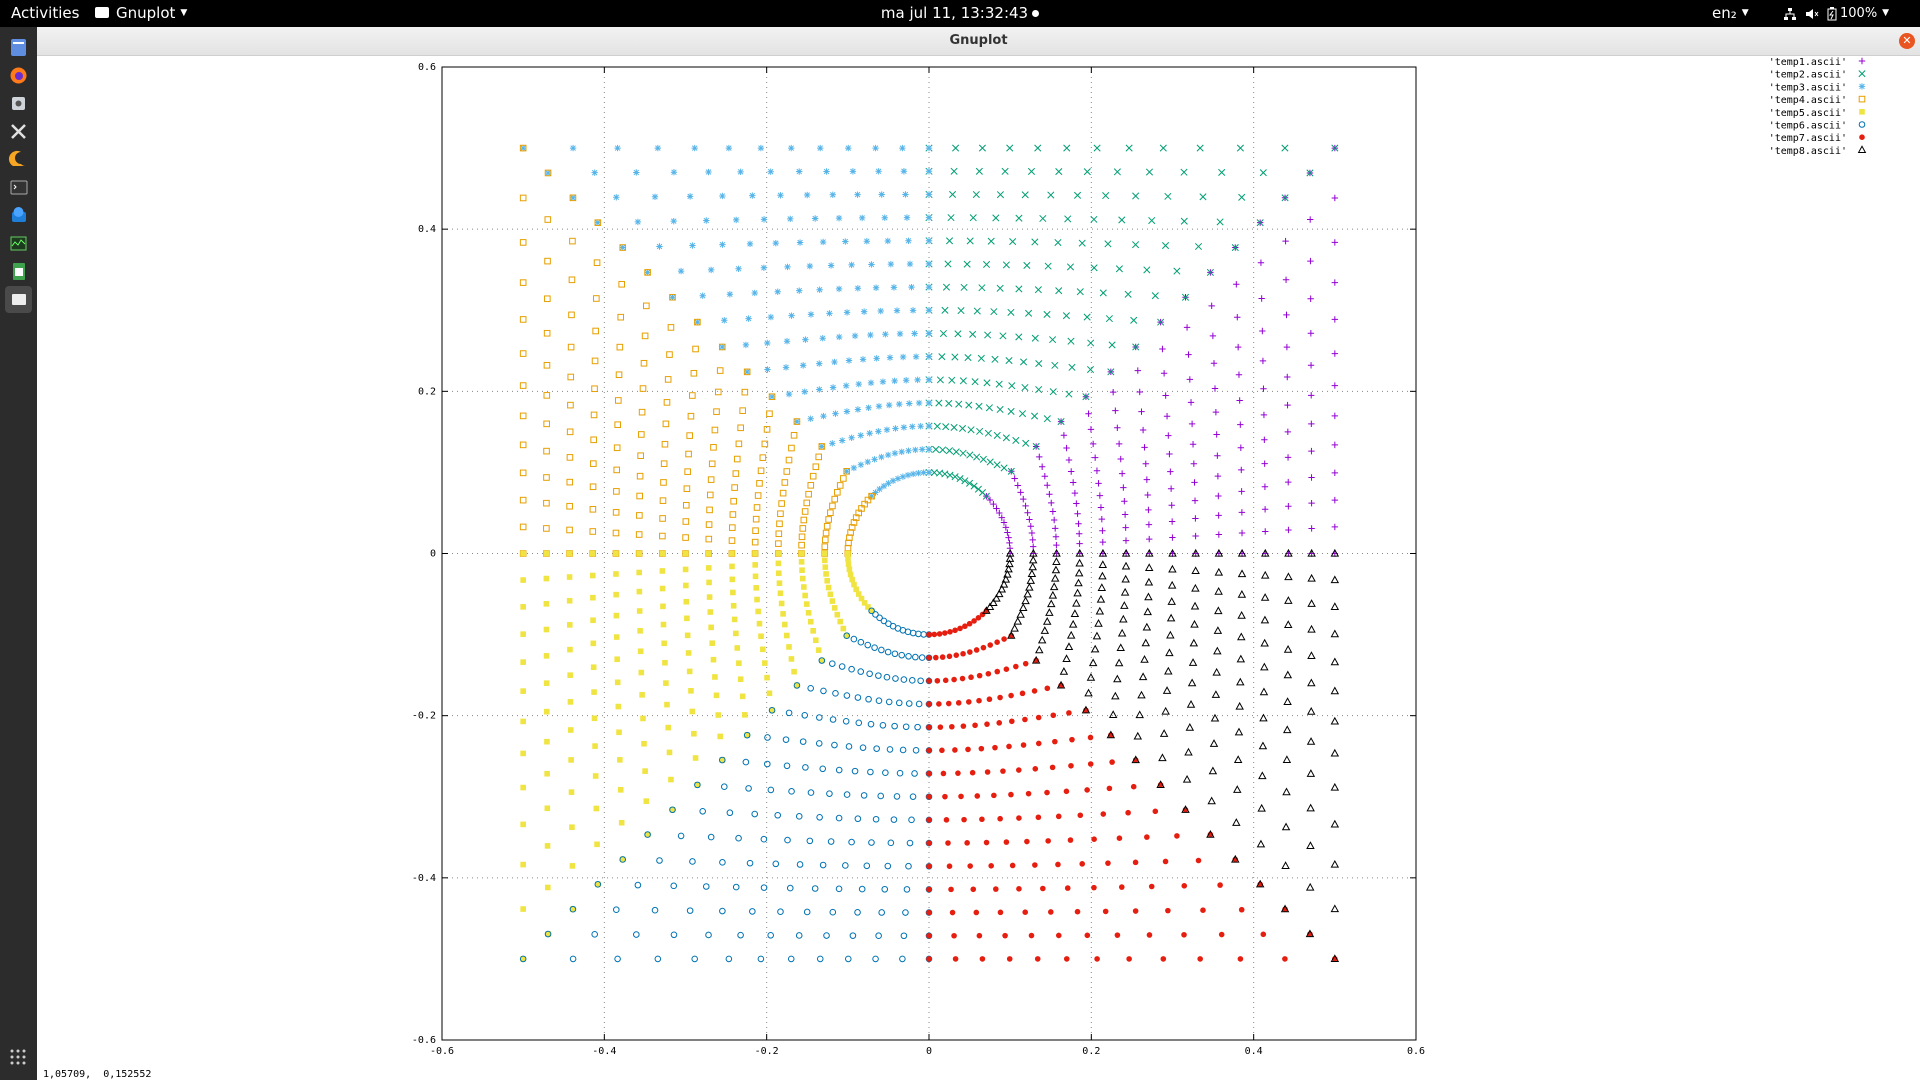  Describe the element at coordinates (18, 271) in the screenshot. I see `spreadsheet-launcher` at that location.